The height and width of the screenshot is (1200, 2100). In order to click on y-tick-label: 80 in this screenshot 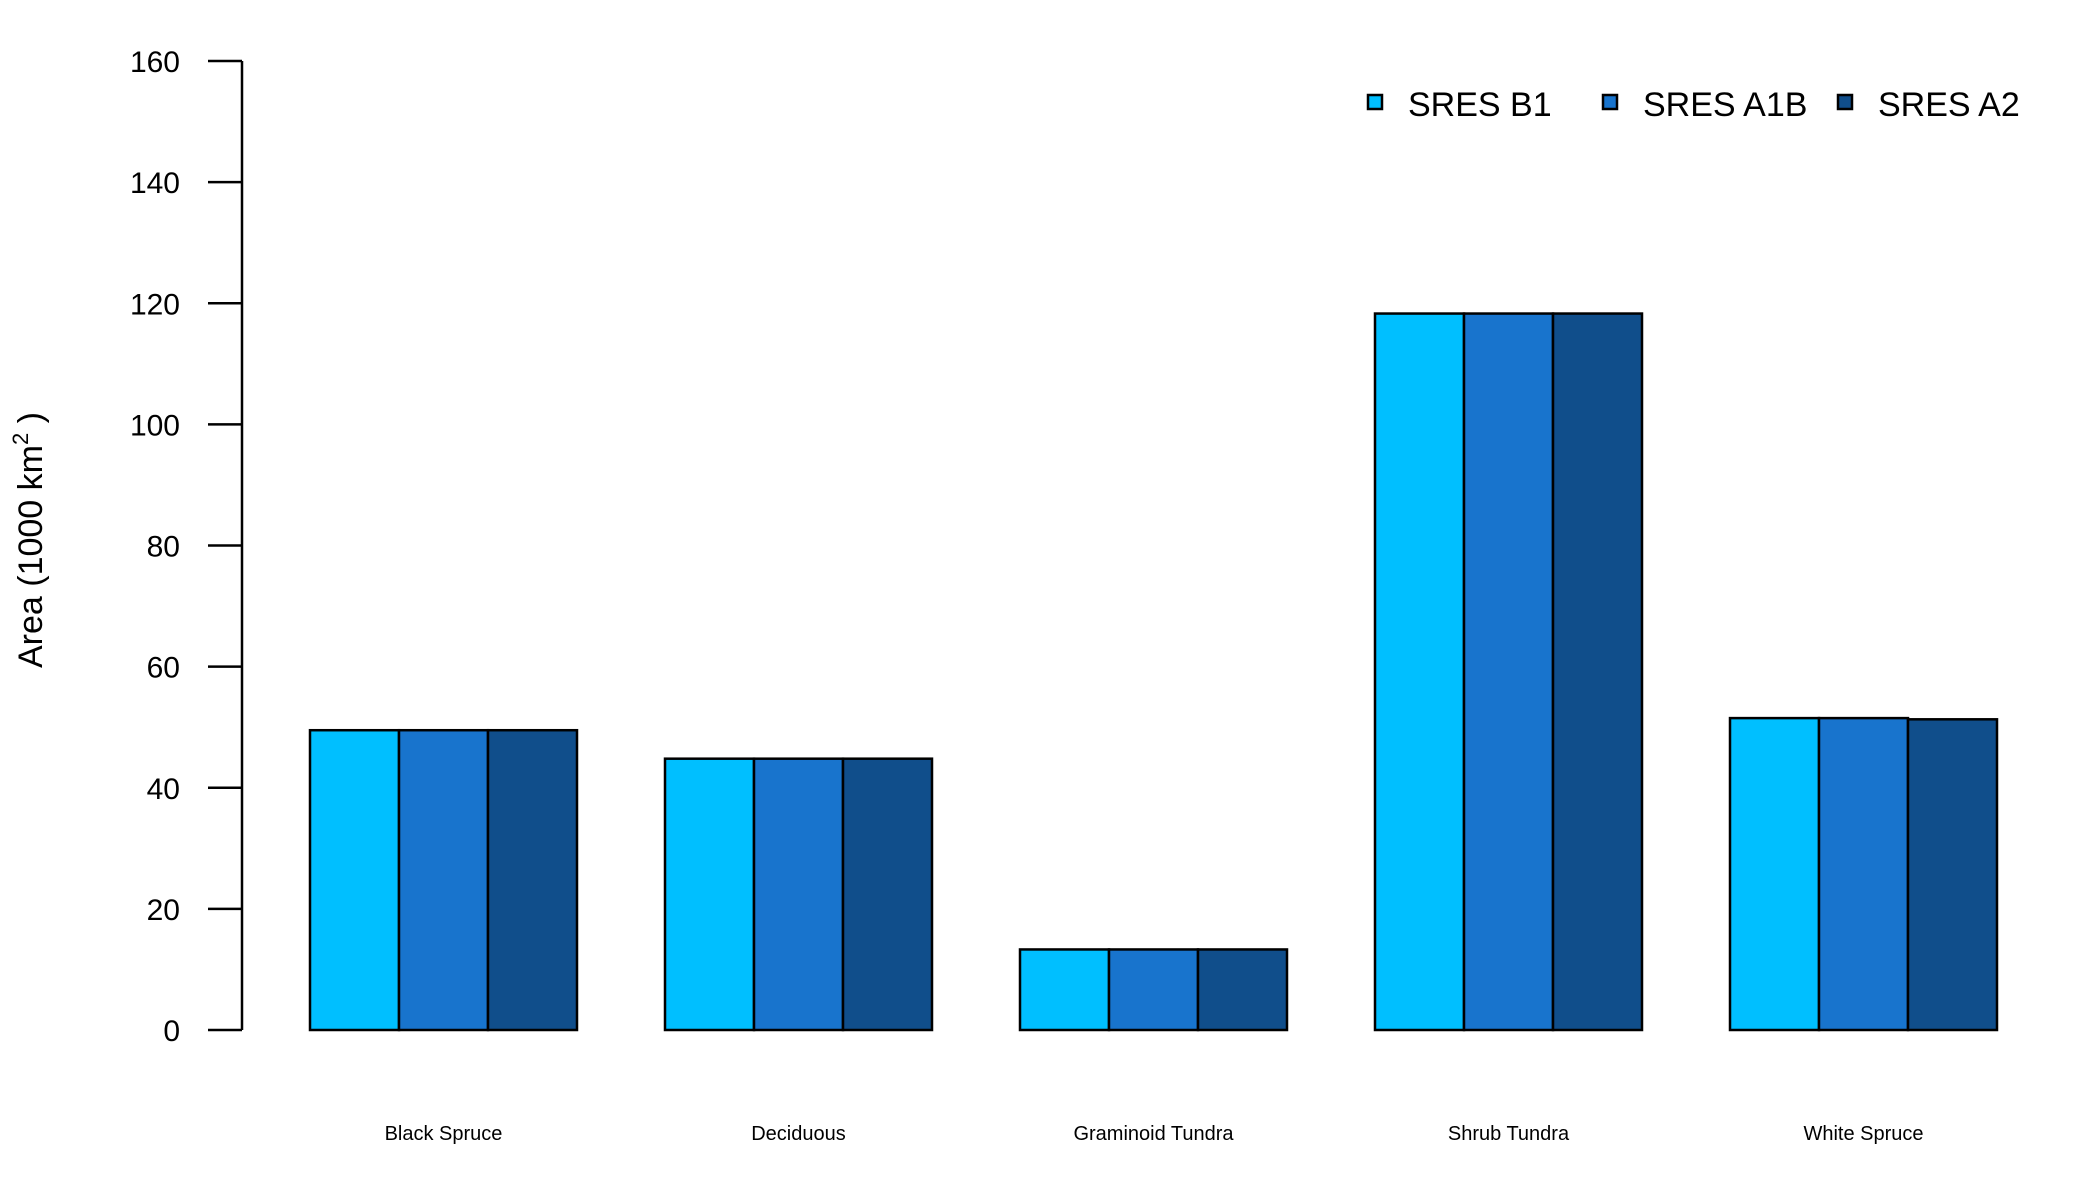, I will do `click(163, 547)`.